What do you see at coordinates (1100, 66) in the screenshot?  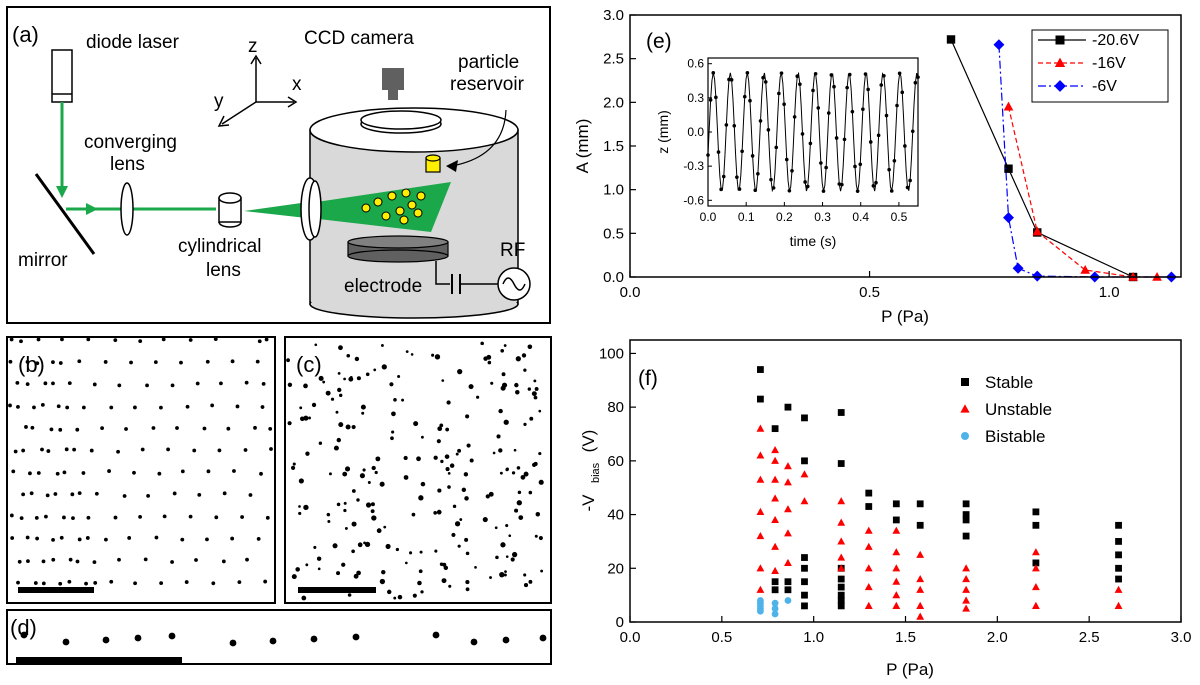 I see `chart-e-legend: -20.6V -16V -6V` at bounding box center [1100, 66].